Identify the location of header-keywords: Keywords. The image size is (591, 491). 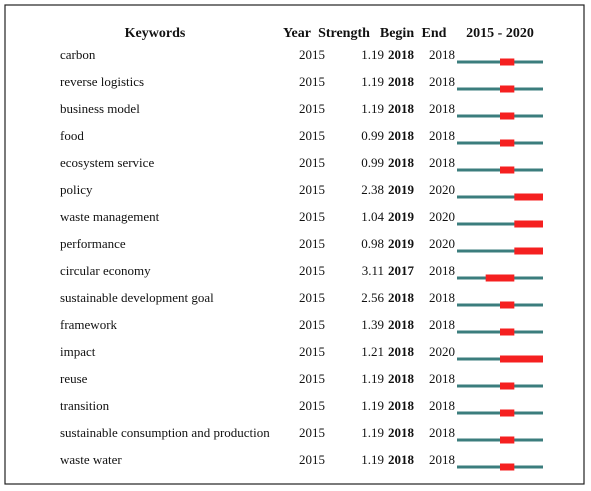
(155, 33).